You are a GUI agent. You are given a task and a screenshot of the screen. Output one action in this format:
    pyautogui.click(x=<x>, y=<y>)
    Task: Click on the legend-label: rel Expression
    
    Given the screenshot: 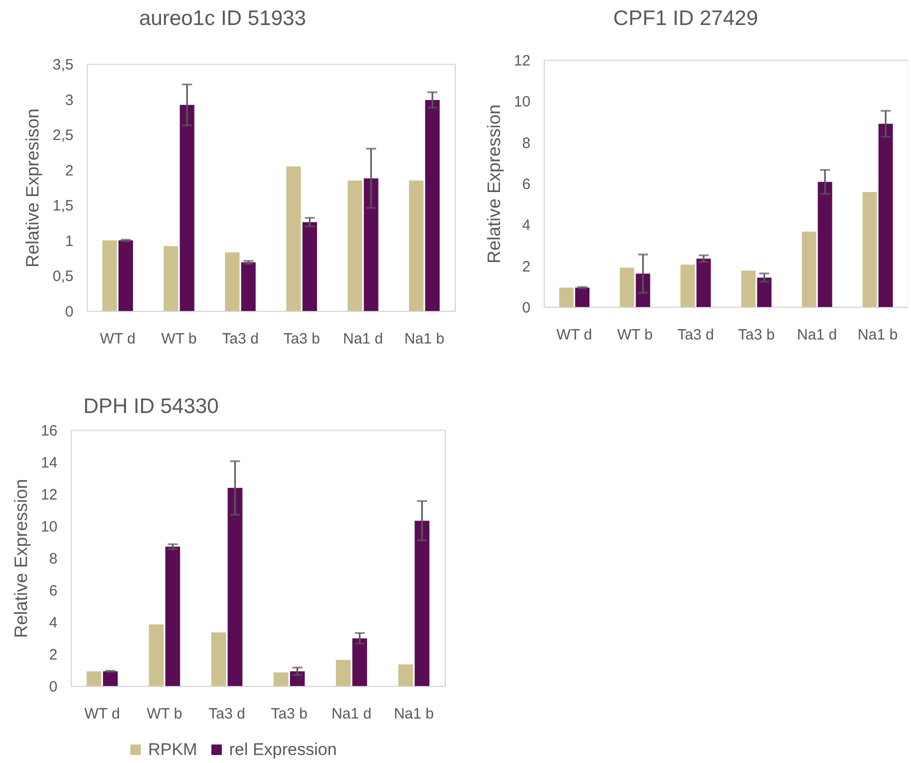 What is the action you would take?
    pyautogui.click(x=283, y=749)
    